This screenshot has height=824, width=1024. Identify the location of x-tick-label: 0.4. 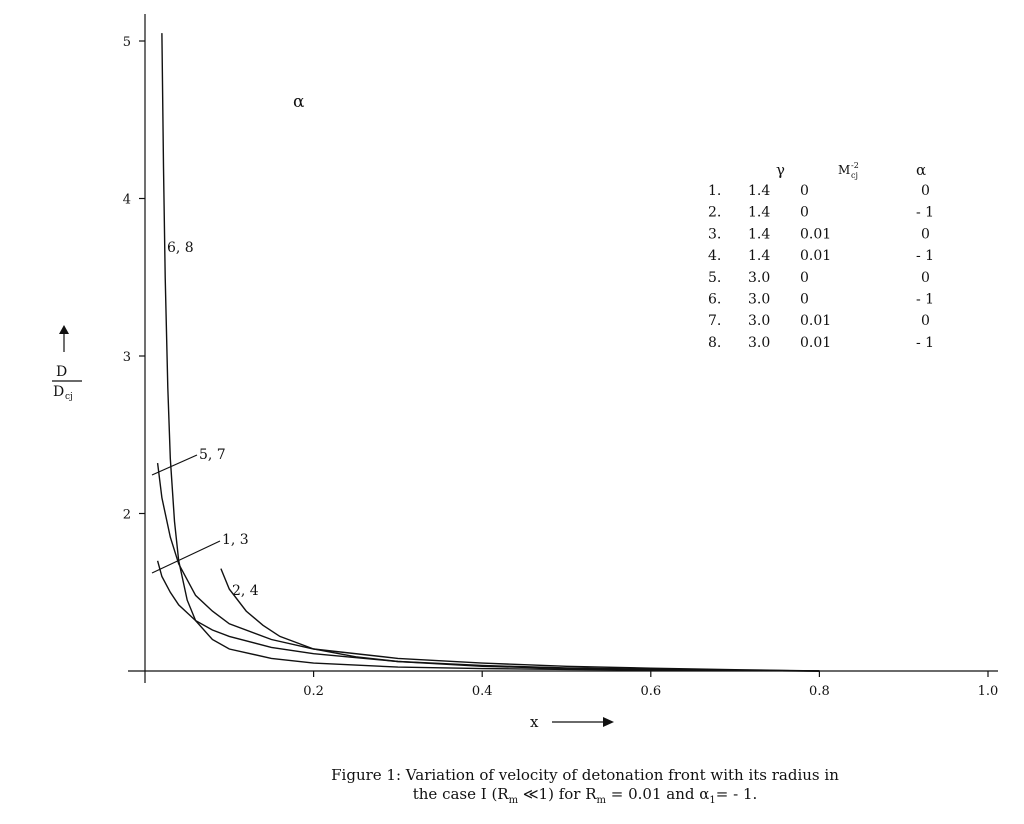
(482, 691).